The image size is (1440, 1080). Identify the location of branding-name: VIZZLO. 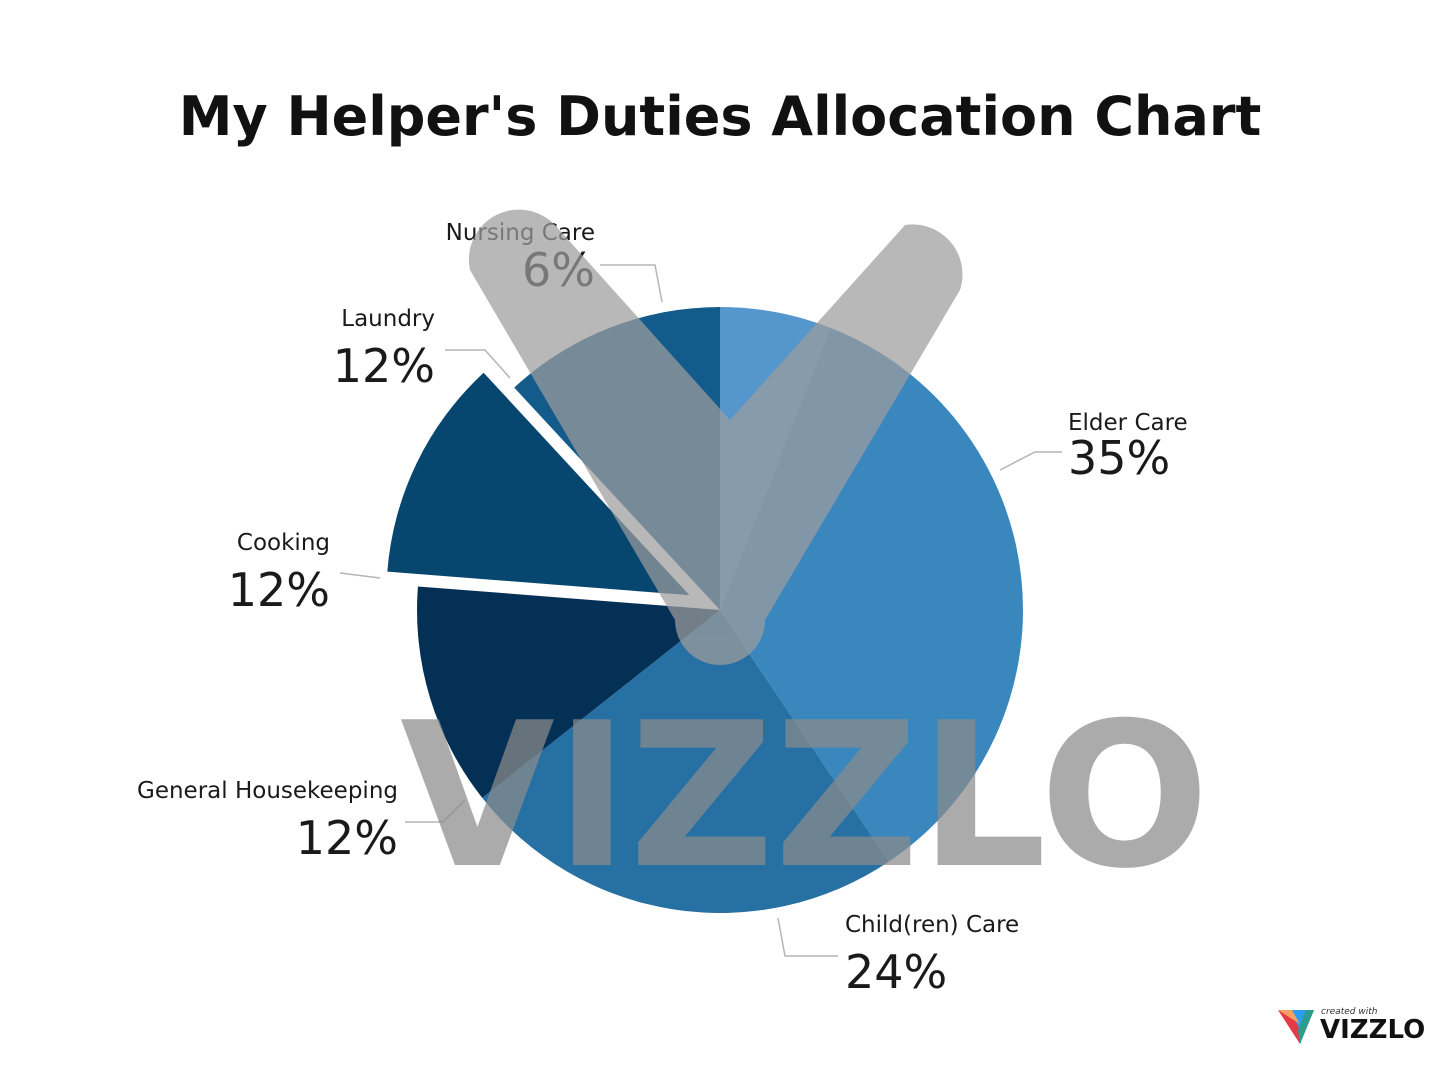
(1372, 1030).